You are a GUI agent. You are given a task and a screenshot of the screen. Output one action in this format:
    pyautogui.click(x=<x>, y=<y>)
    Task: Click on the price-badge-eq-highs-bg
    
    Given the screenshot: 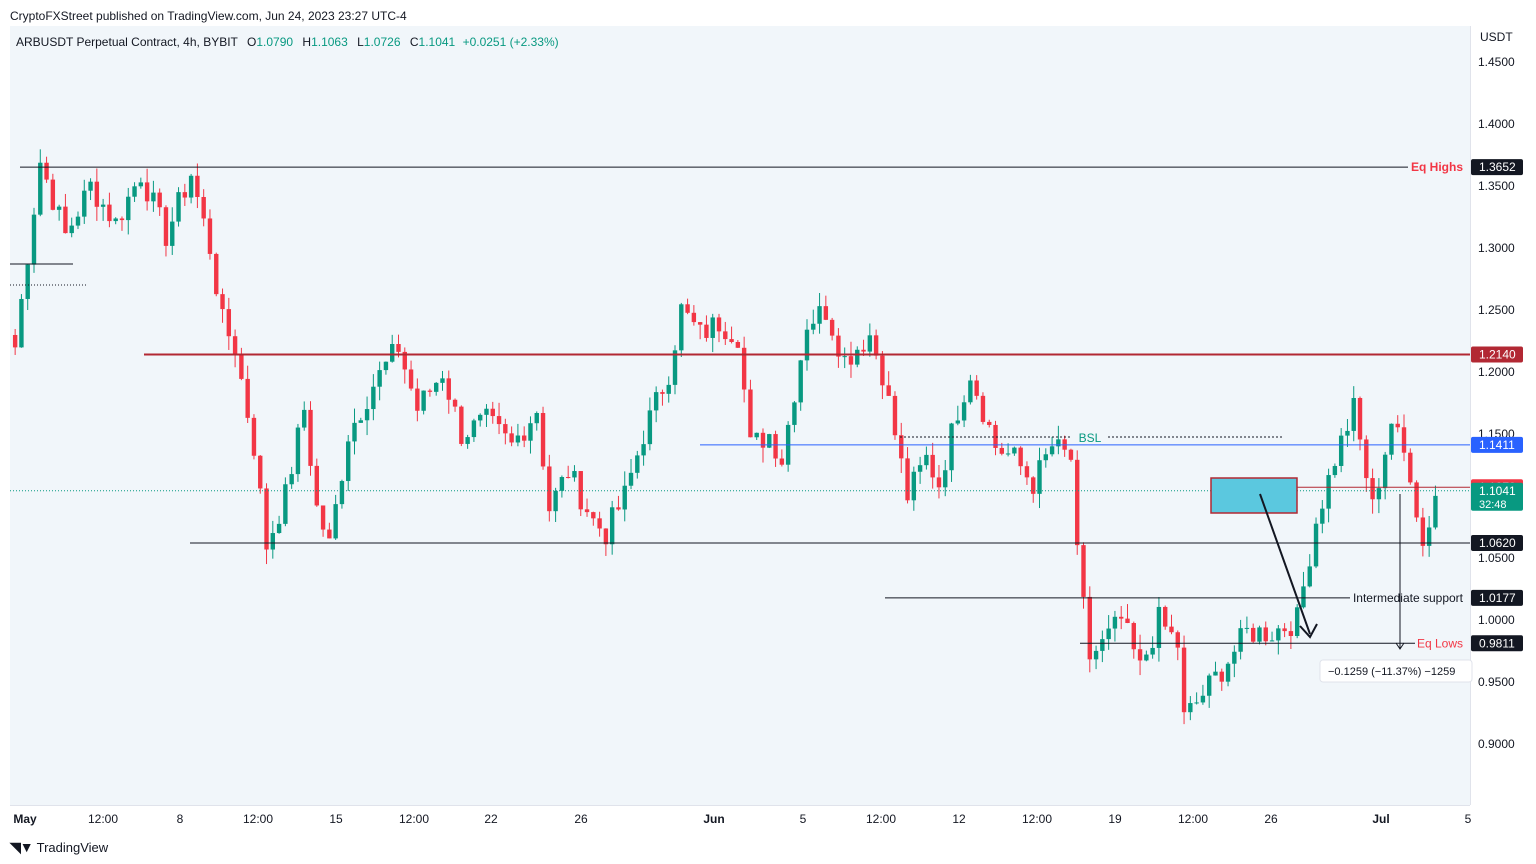 What is the action you would take?
    pyautogui.click(x=1497, y=167)
    